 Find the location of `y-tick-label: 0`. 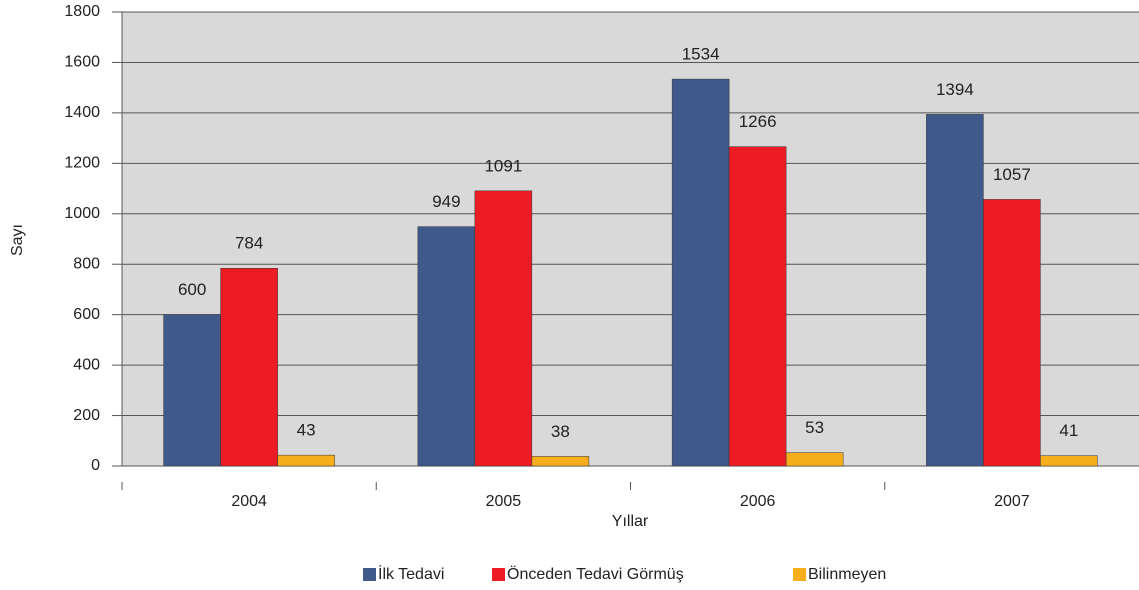

y-tick-label: 0 is located at coordinates (95, 465).